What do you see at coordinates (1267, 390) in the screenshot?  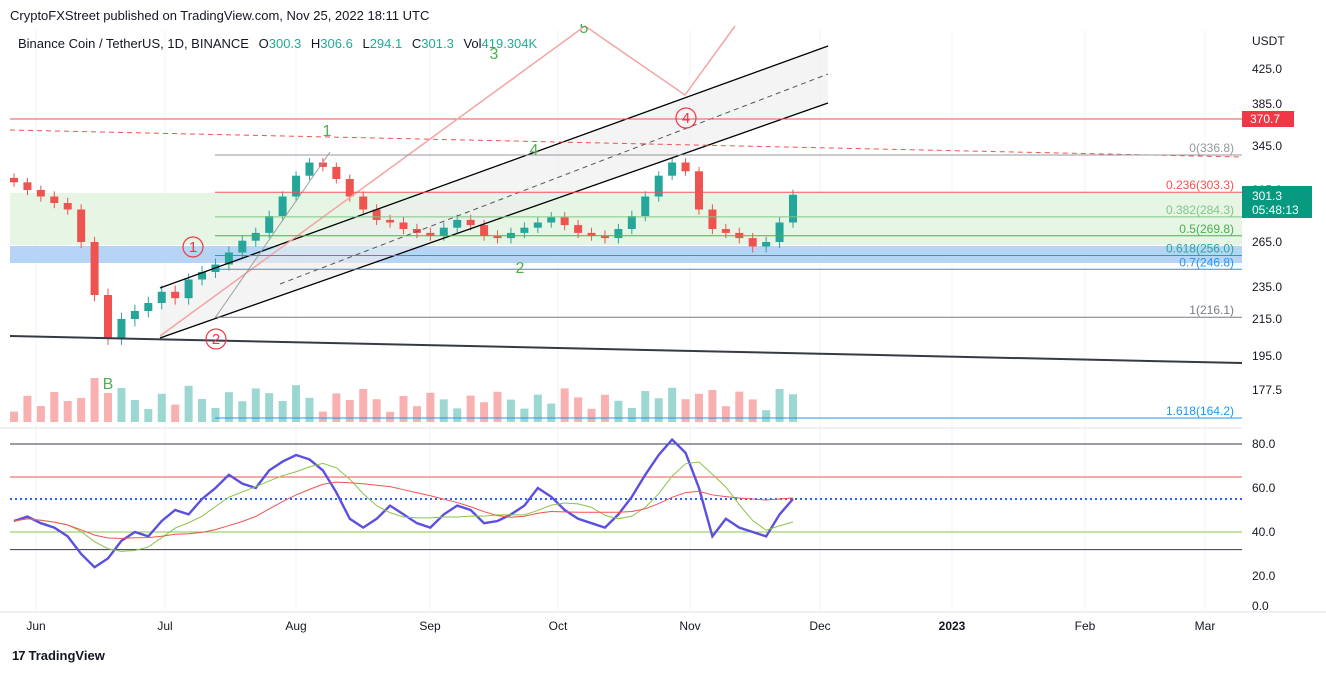 I see `price-tick: 177.5` at bounding box center [1267, 390].